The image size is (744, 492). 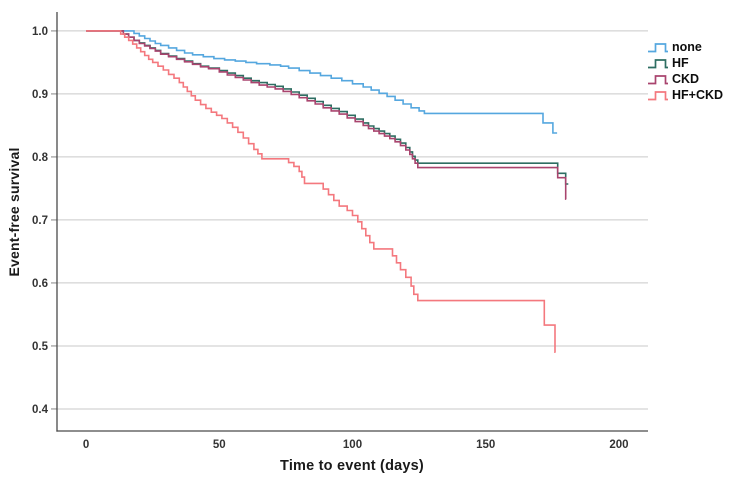 I want to click on legend-label: HF, so click(x=680, y=63).